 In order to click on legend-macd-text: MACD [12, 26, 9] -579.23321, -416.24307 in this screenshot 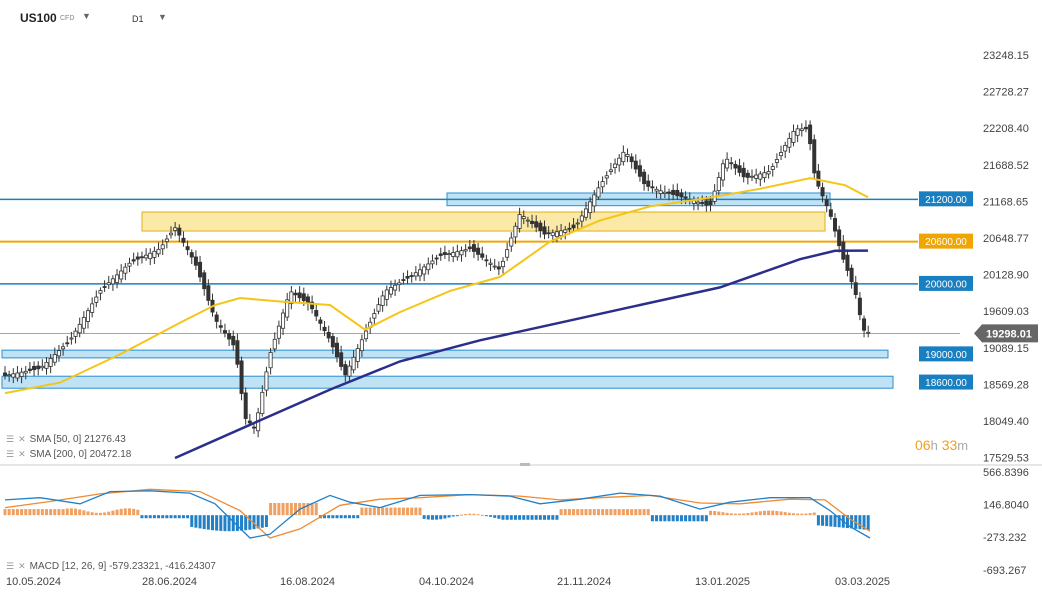, I will do `click(122, 566)`.